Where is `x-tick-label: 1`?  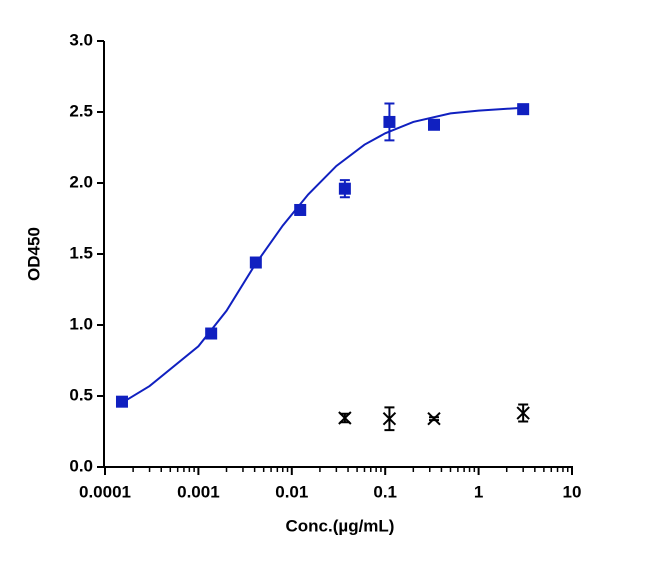 x-tick-label: 1 is located at coordinates (478, 491).